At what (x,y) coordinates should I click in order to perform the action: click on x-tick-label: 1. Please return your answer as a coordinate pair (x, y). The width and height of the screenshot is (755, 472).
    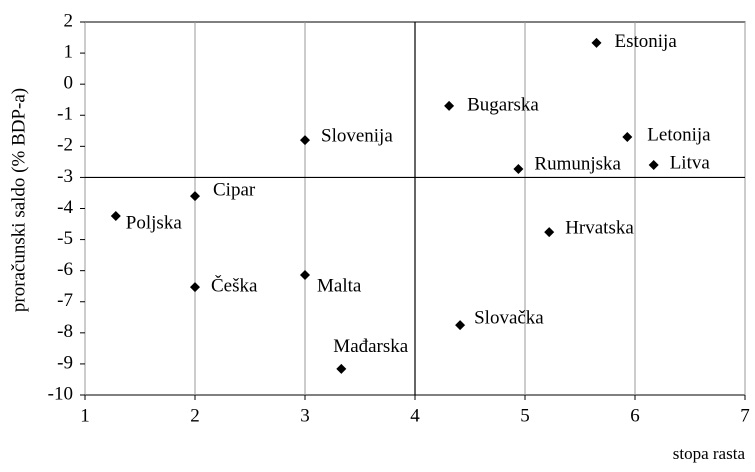
    Looking at the image, I should click on (85, 415).